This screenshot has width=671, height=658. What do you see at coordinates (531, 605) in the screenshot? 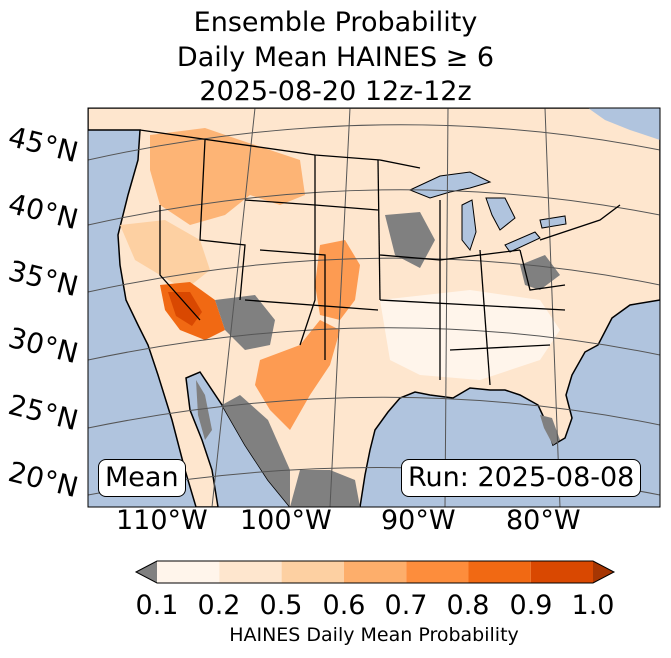
I see `colorbar-tick-7: 0.9` at bounding box center [531, 605].